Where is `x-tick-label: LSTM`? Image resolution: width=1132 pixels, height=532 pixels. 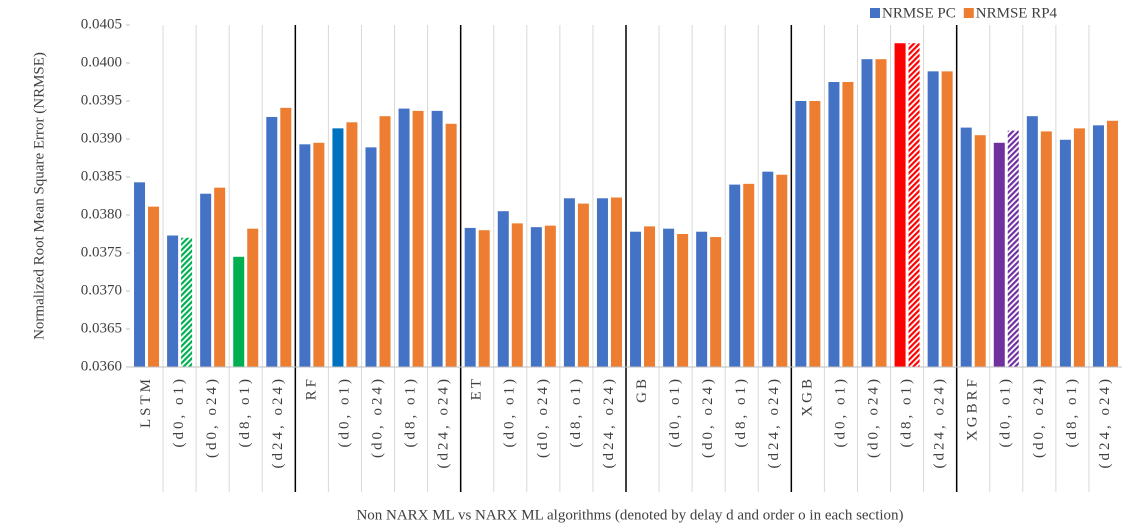
x-tick-label: LSTM is located at coordinates (146, 402).